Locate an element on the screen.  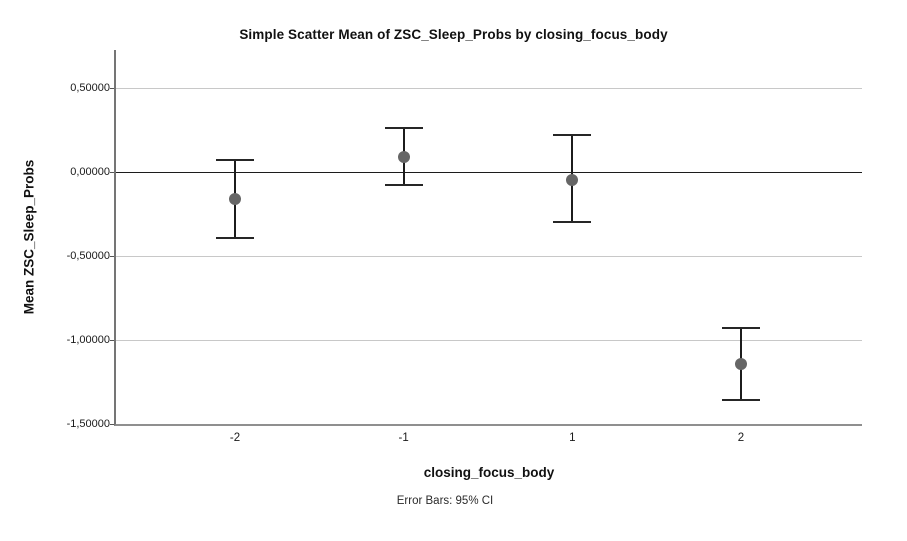
y-tick-label: 0,50000 is located at coordinates (90, 88).